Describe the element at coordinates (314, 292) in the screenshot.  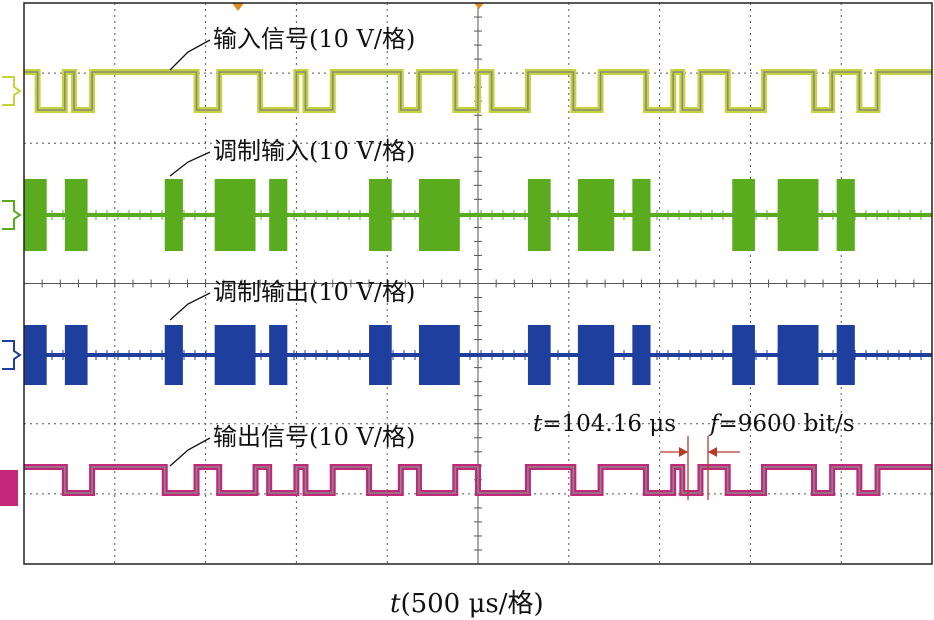
I see `label-modulator-output: 调制输出(10 V/格)` at that location.